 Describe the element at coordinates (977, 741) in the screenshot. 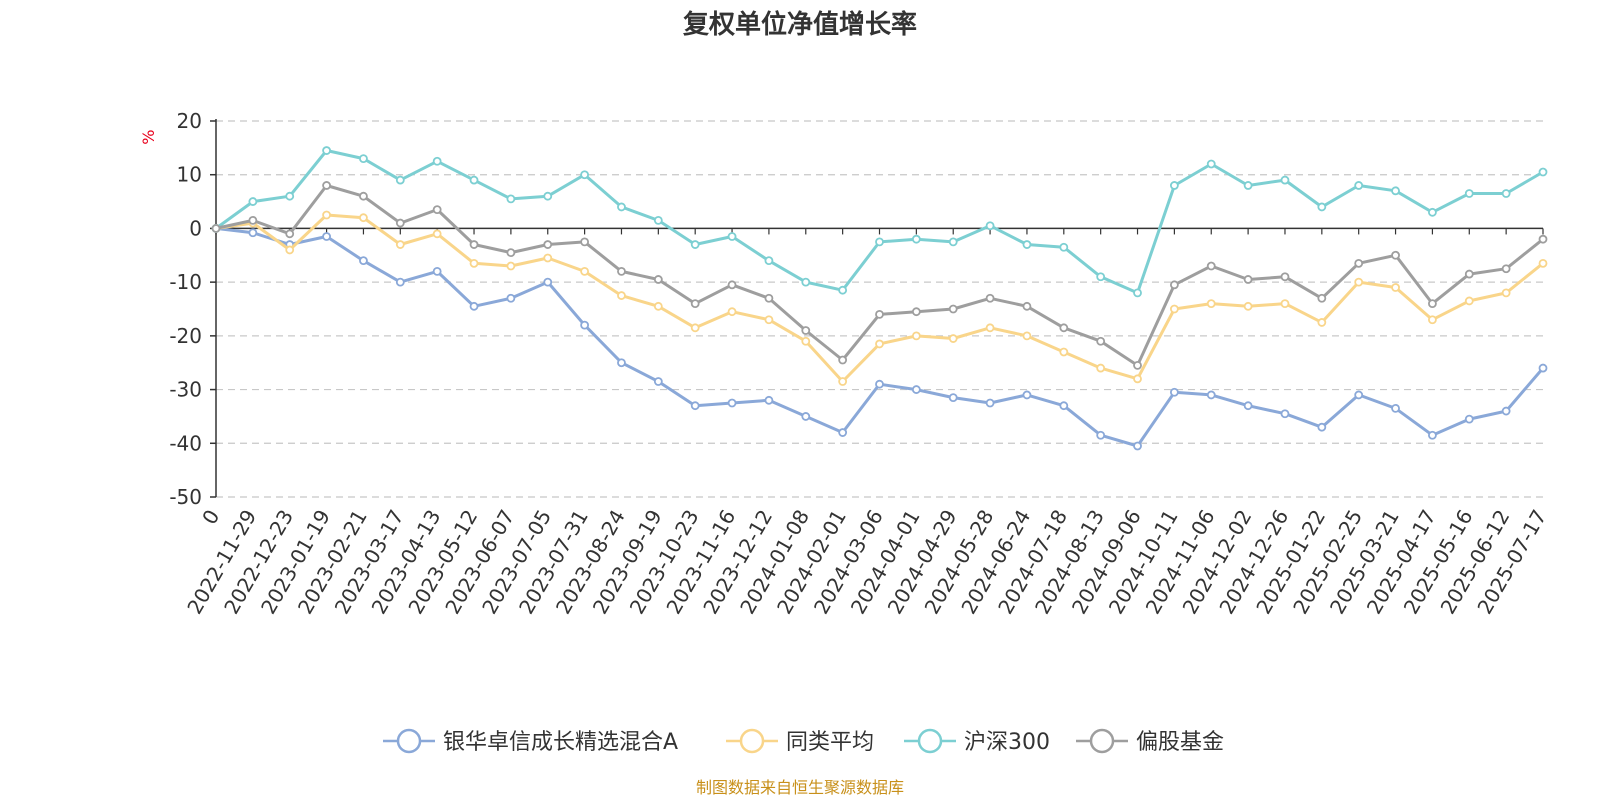

I see `legend-item: 沪深300` at that location.